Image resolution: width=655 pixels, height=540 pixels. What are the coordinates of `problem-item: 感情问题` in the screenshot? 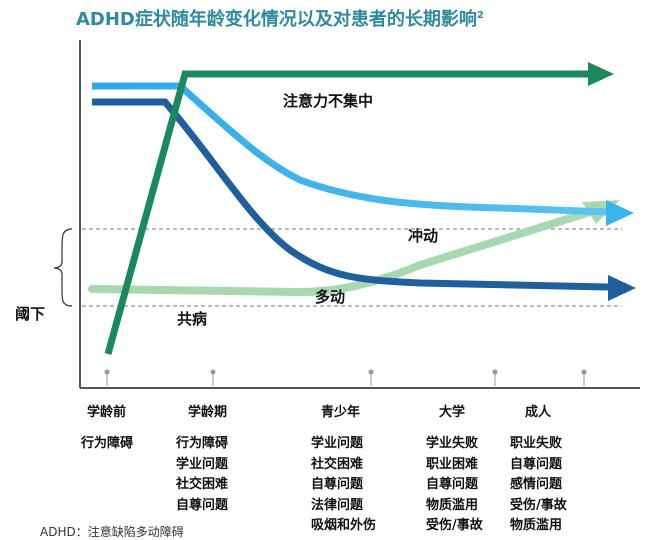 It's located at (536, 484).